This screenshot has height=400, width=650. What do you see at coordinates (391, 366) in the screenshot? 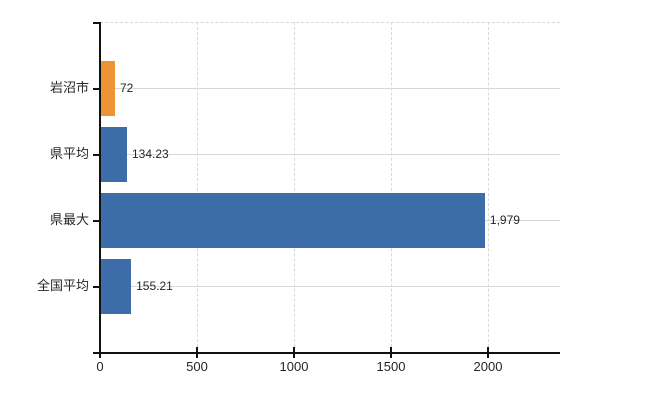
I see `x-tick-label: 1500` at bounding box center [391, 366].